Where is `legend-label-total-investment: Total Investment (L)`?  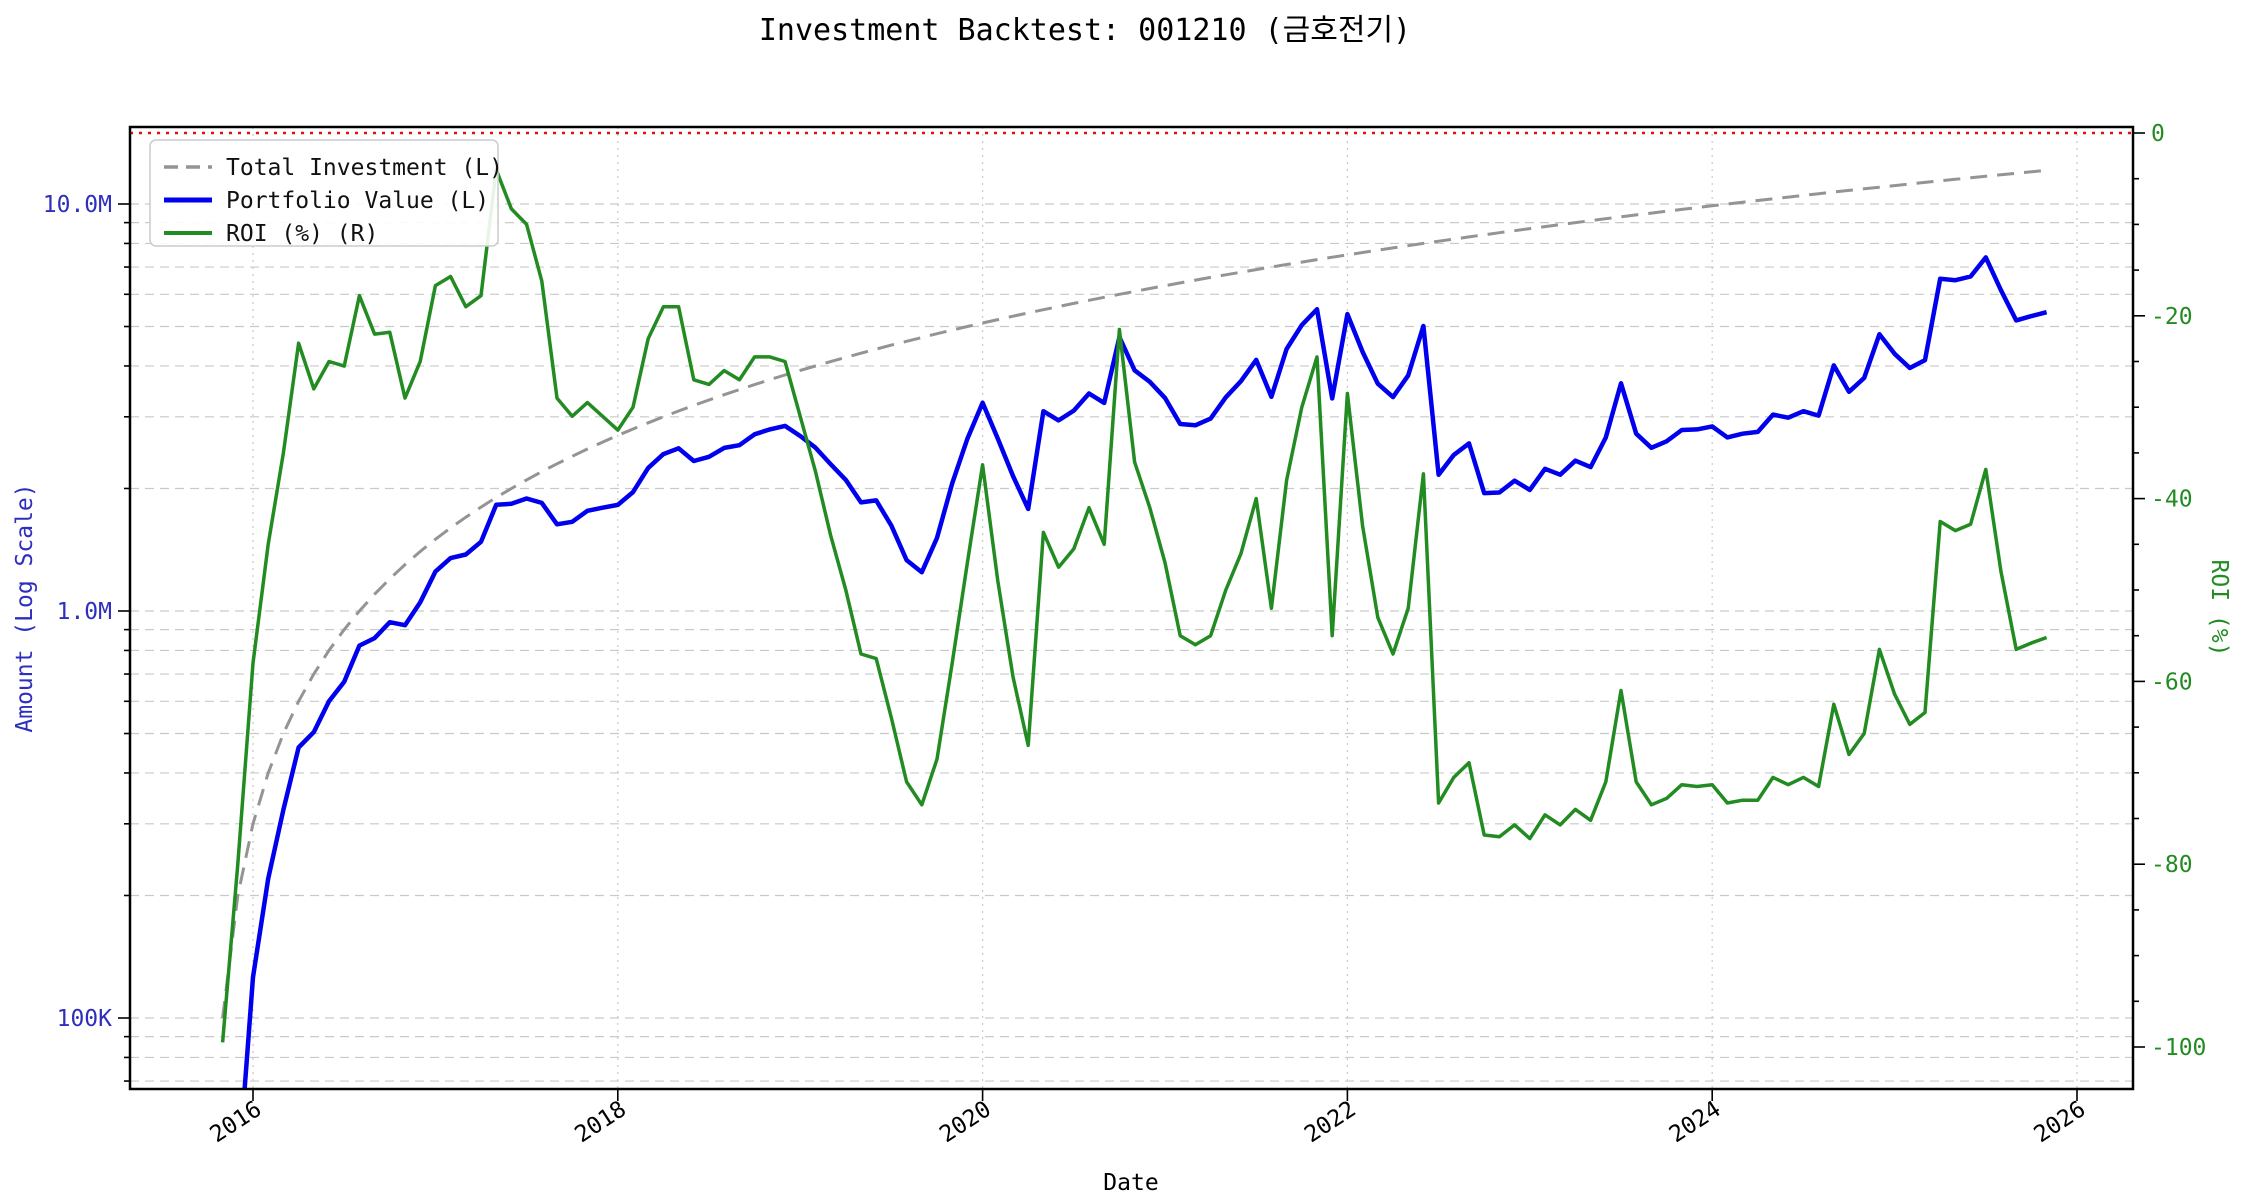 legend-label-total-investment: Total Investment (L) is located at coordinates (364, 168).